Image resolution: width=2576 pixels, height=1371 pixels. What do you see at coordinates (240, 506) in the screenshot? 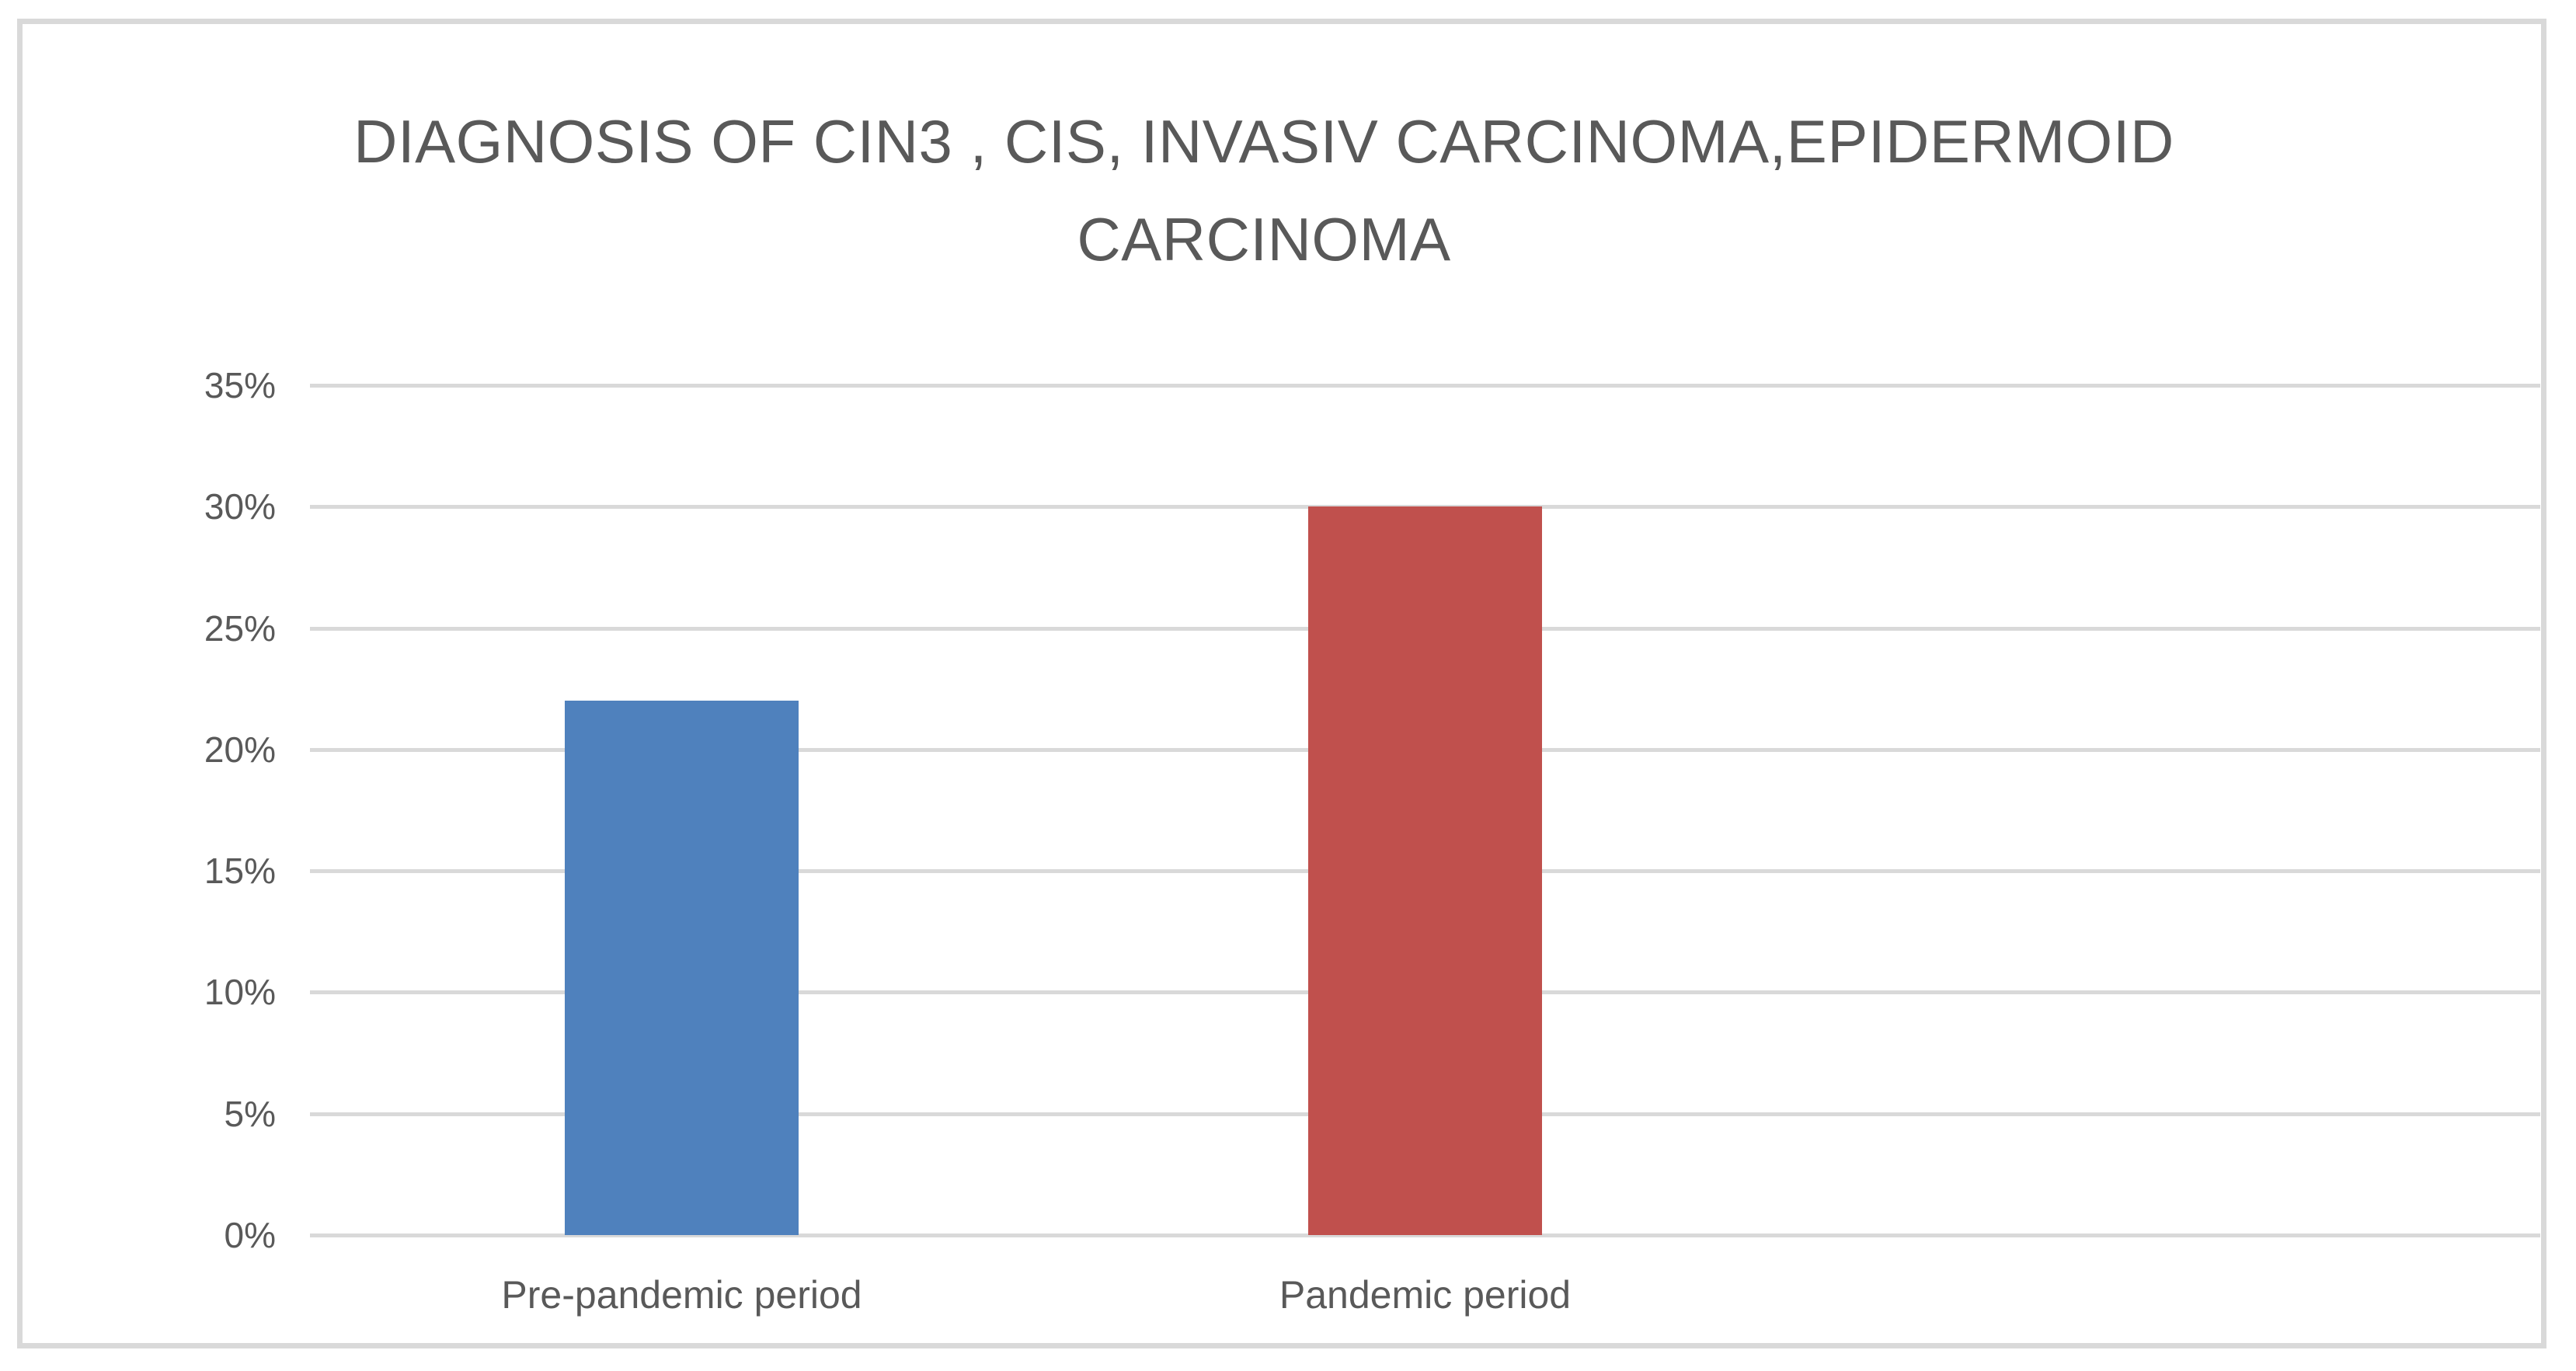
I see `y-tick-label: 30%` at bounding box center [240, 506].